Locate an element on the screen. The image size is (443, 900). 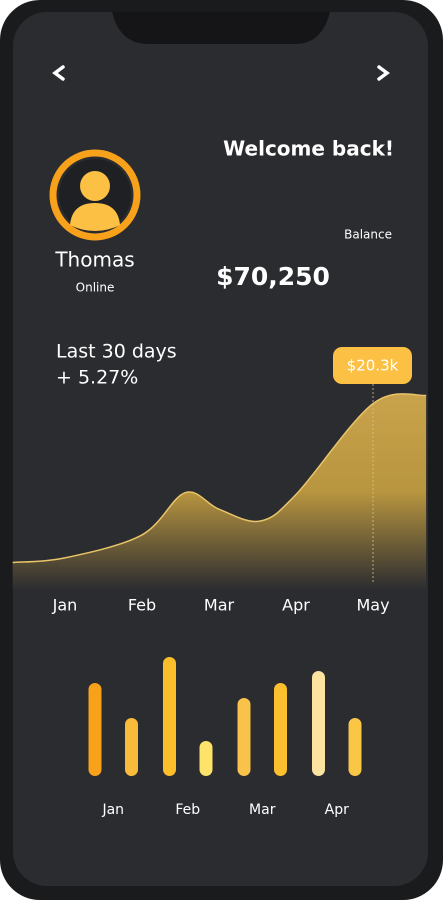
avatar-ring is located at coordinates (95, 195).